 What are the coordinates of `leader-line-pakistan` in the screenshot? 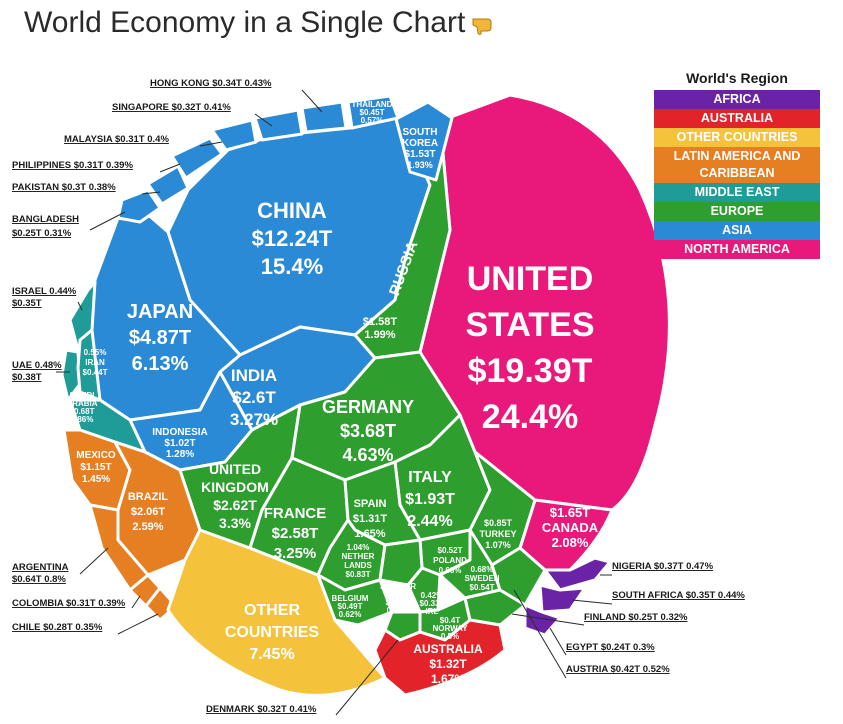 It's located at (151, 193).